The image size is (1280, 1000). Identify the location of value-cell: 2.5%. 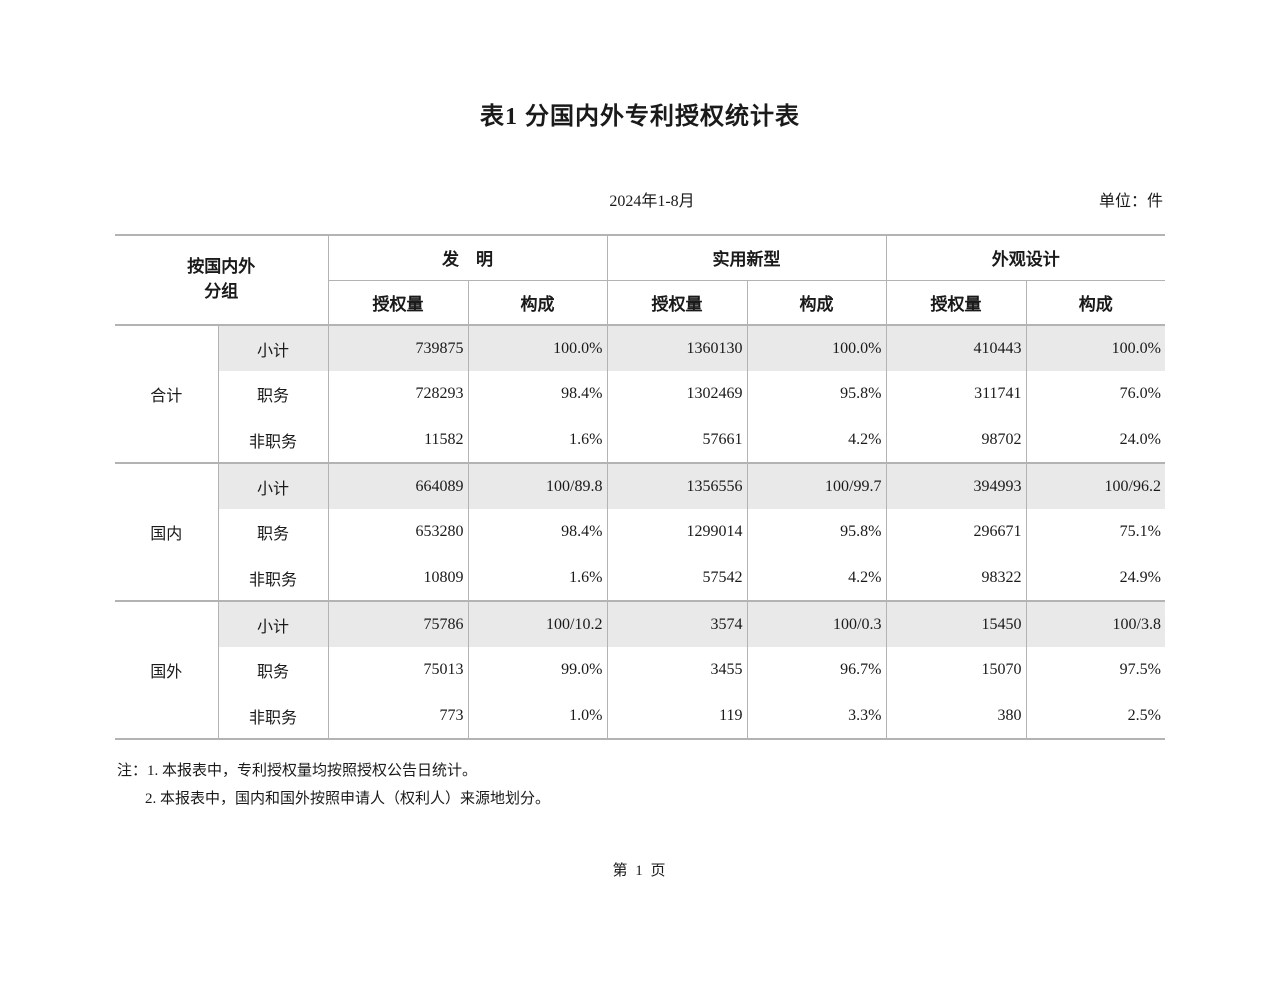
(1095, 716).